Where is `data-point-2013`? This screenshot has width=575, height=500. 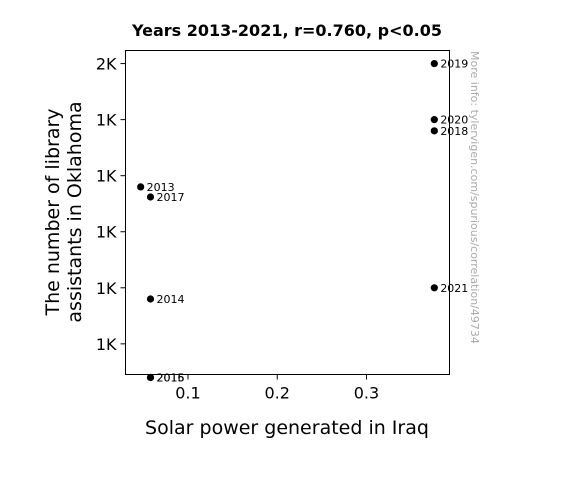
data-point-2013 is located at coordinates (141, 187).